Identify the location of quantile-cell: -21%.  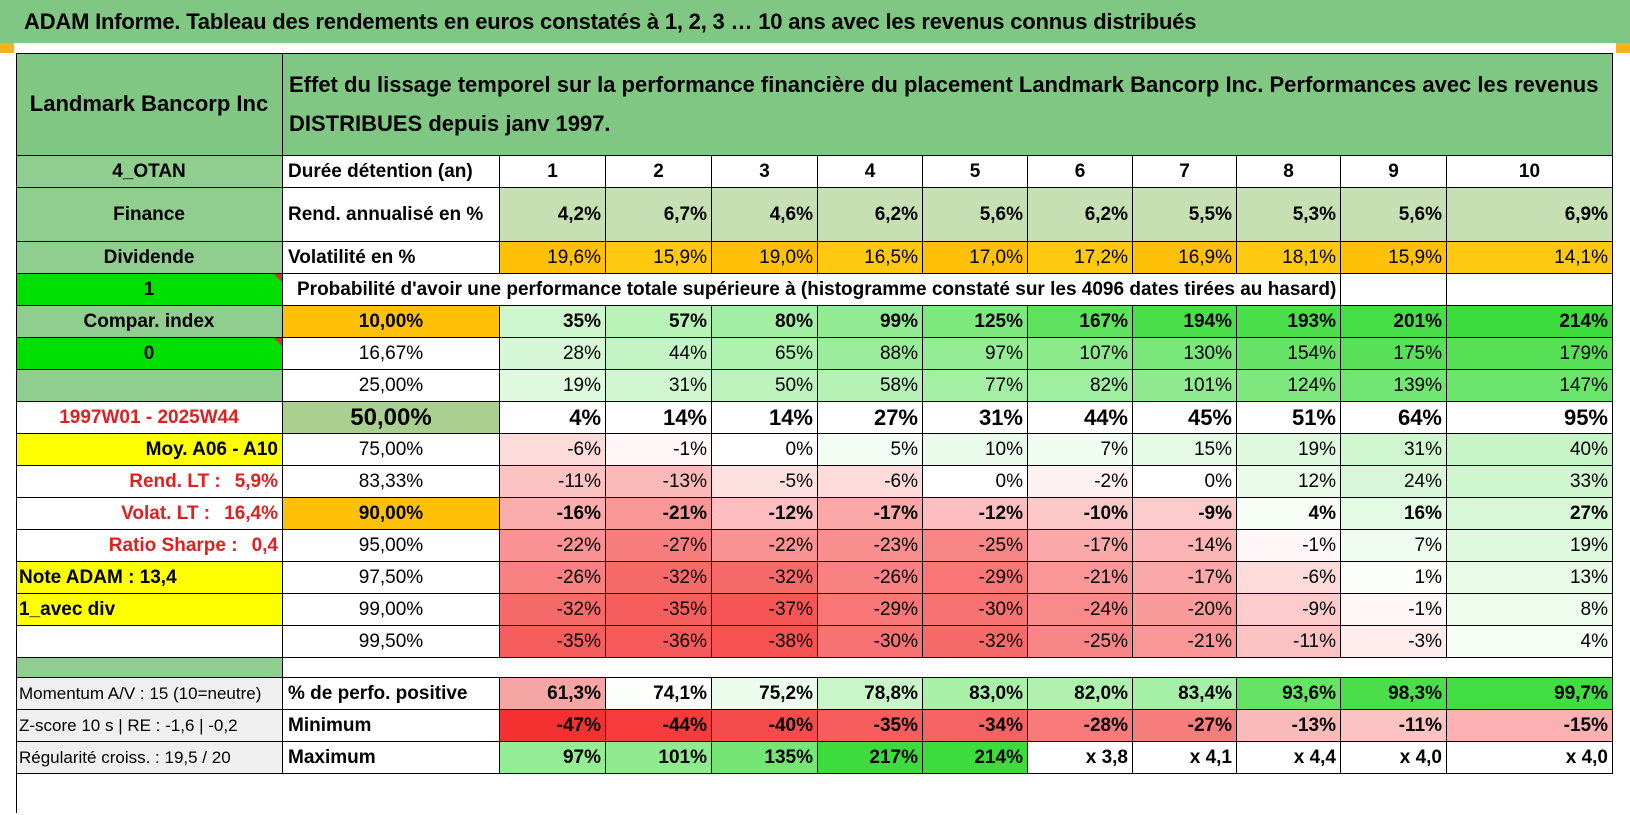
(1080, 578).